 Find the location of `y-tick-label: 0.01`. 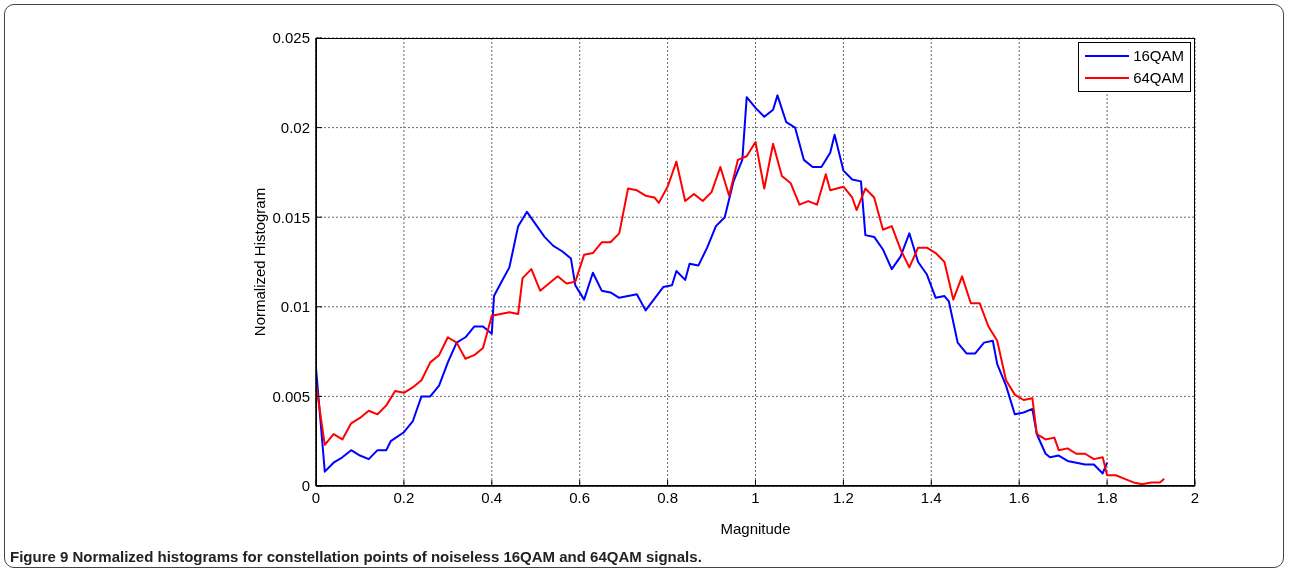

y-tick-label: 0.01 is located at coordinates (295, 307).